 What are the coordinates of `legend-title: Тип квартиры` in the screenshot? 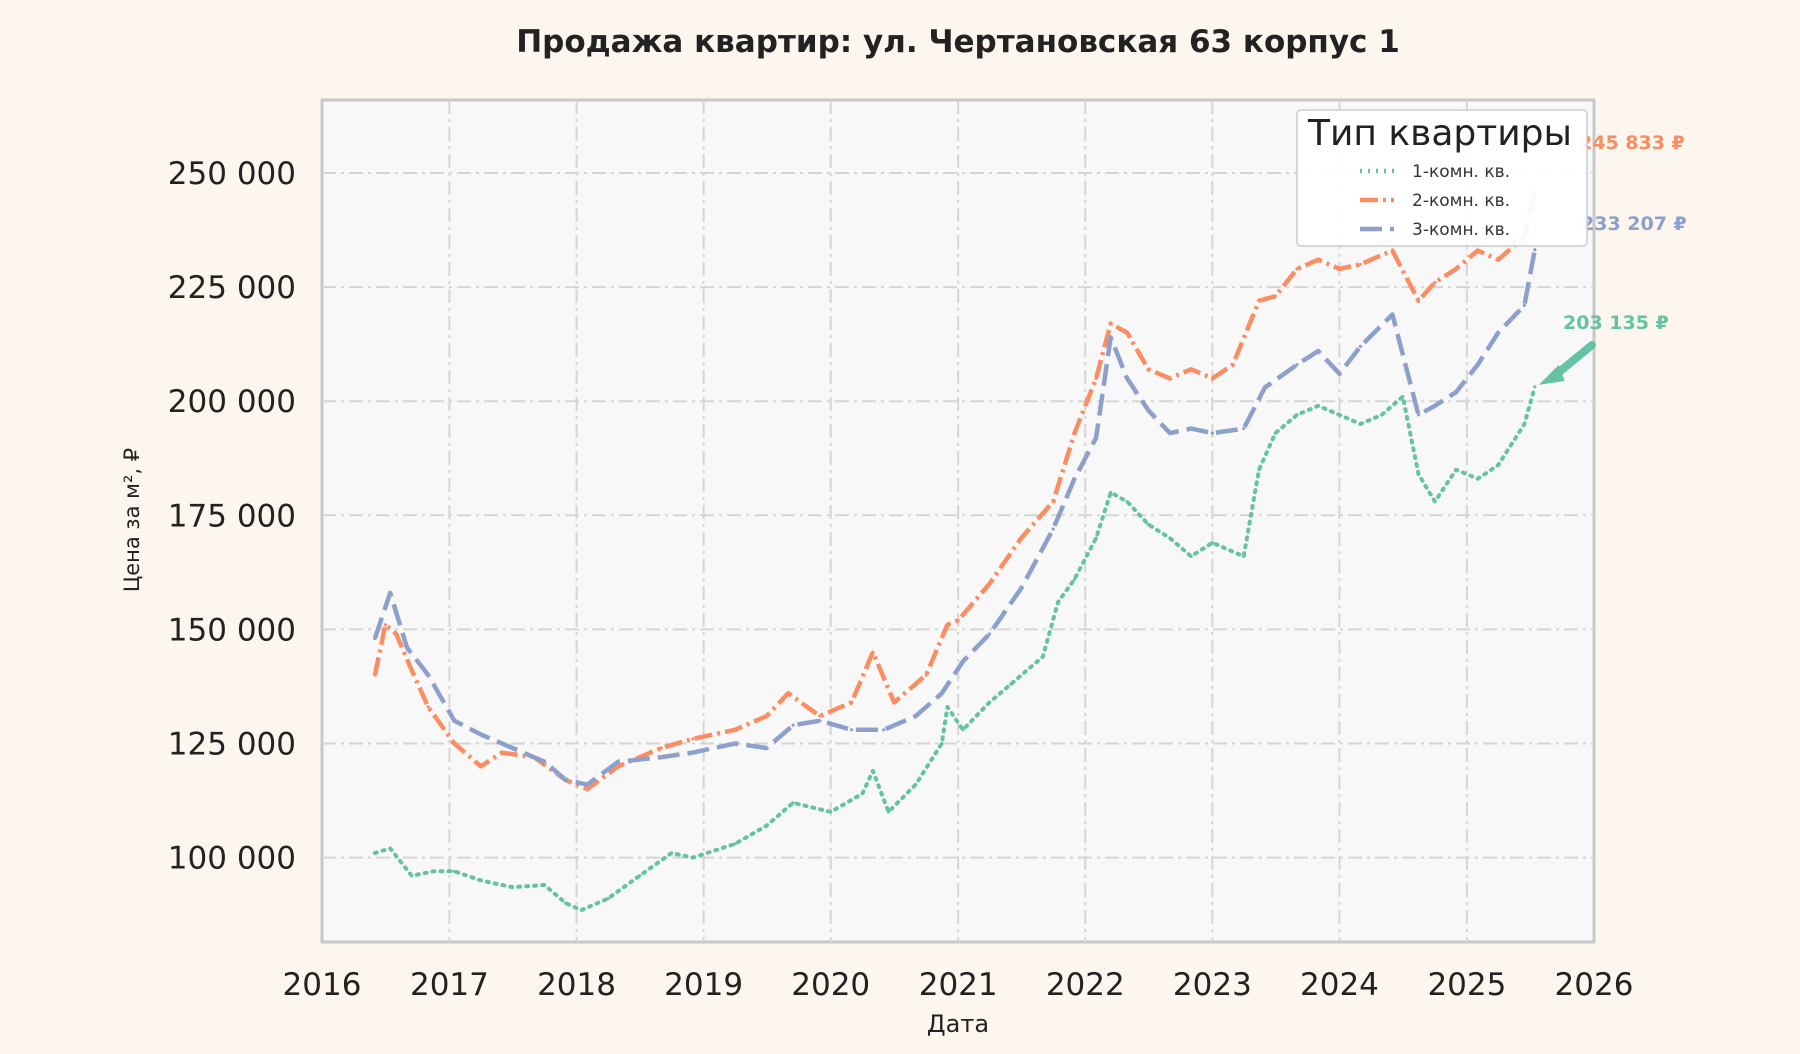 It's located at (1439, 133).